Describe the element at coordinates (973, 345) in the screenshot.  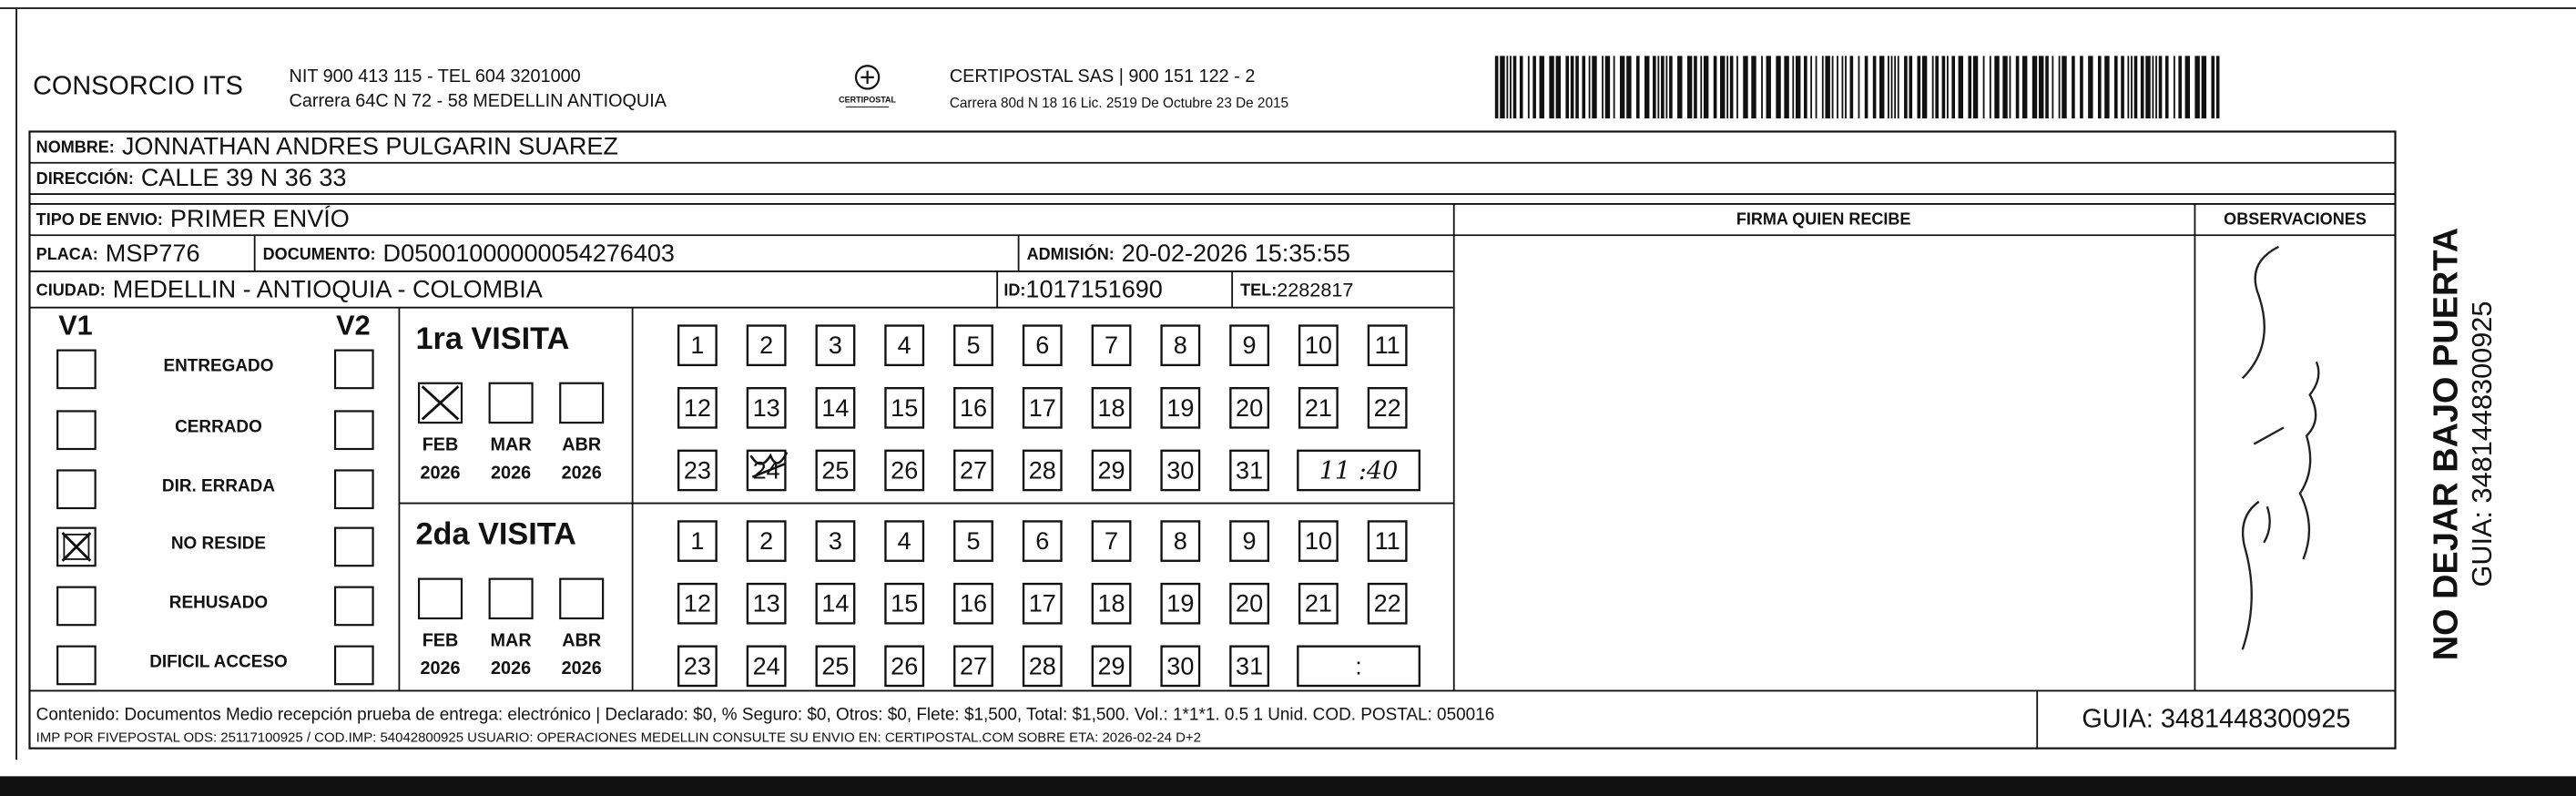
I see `day-number: 5` at that location.